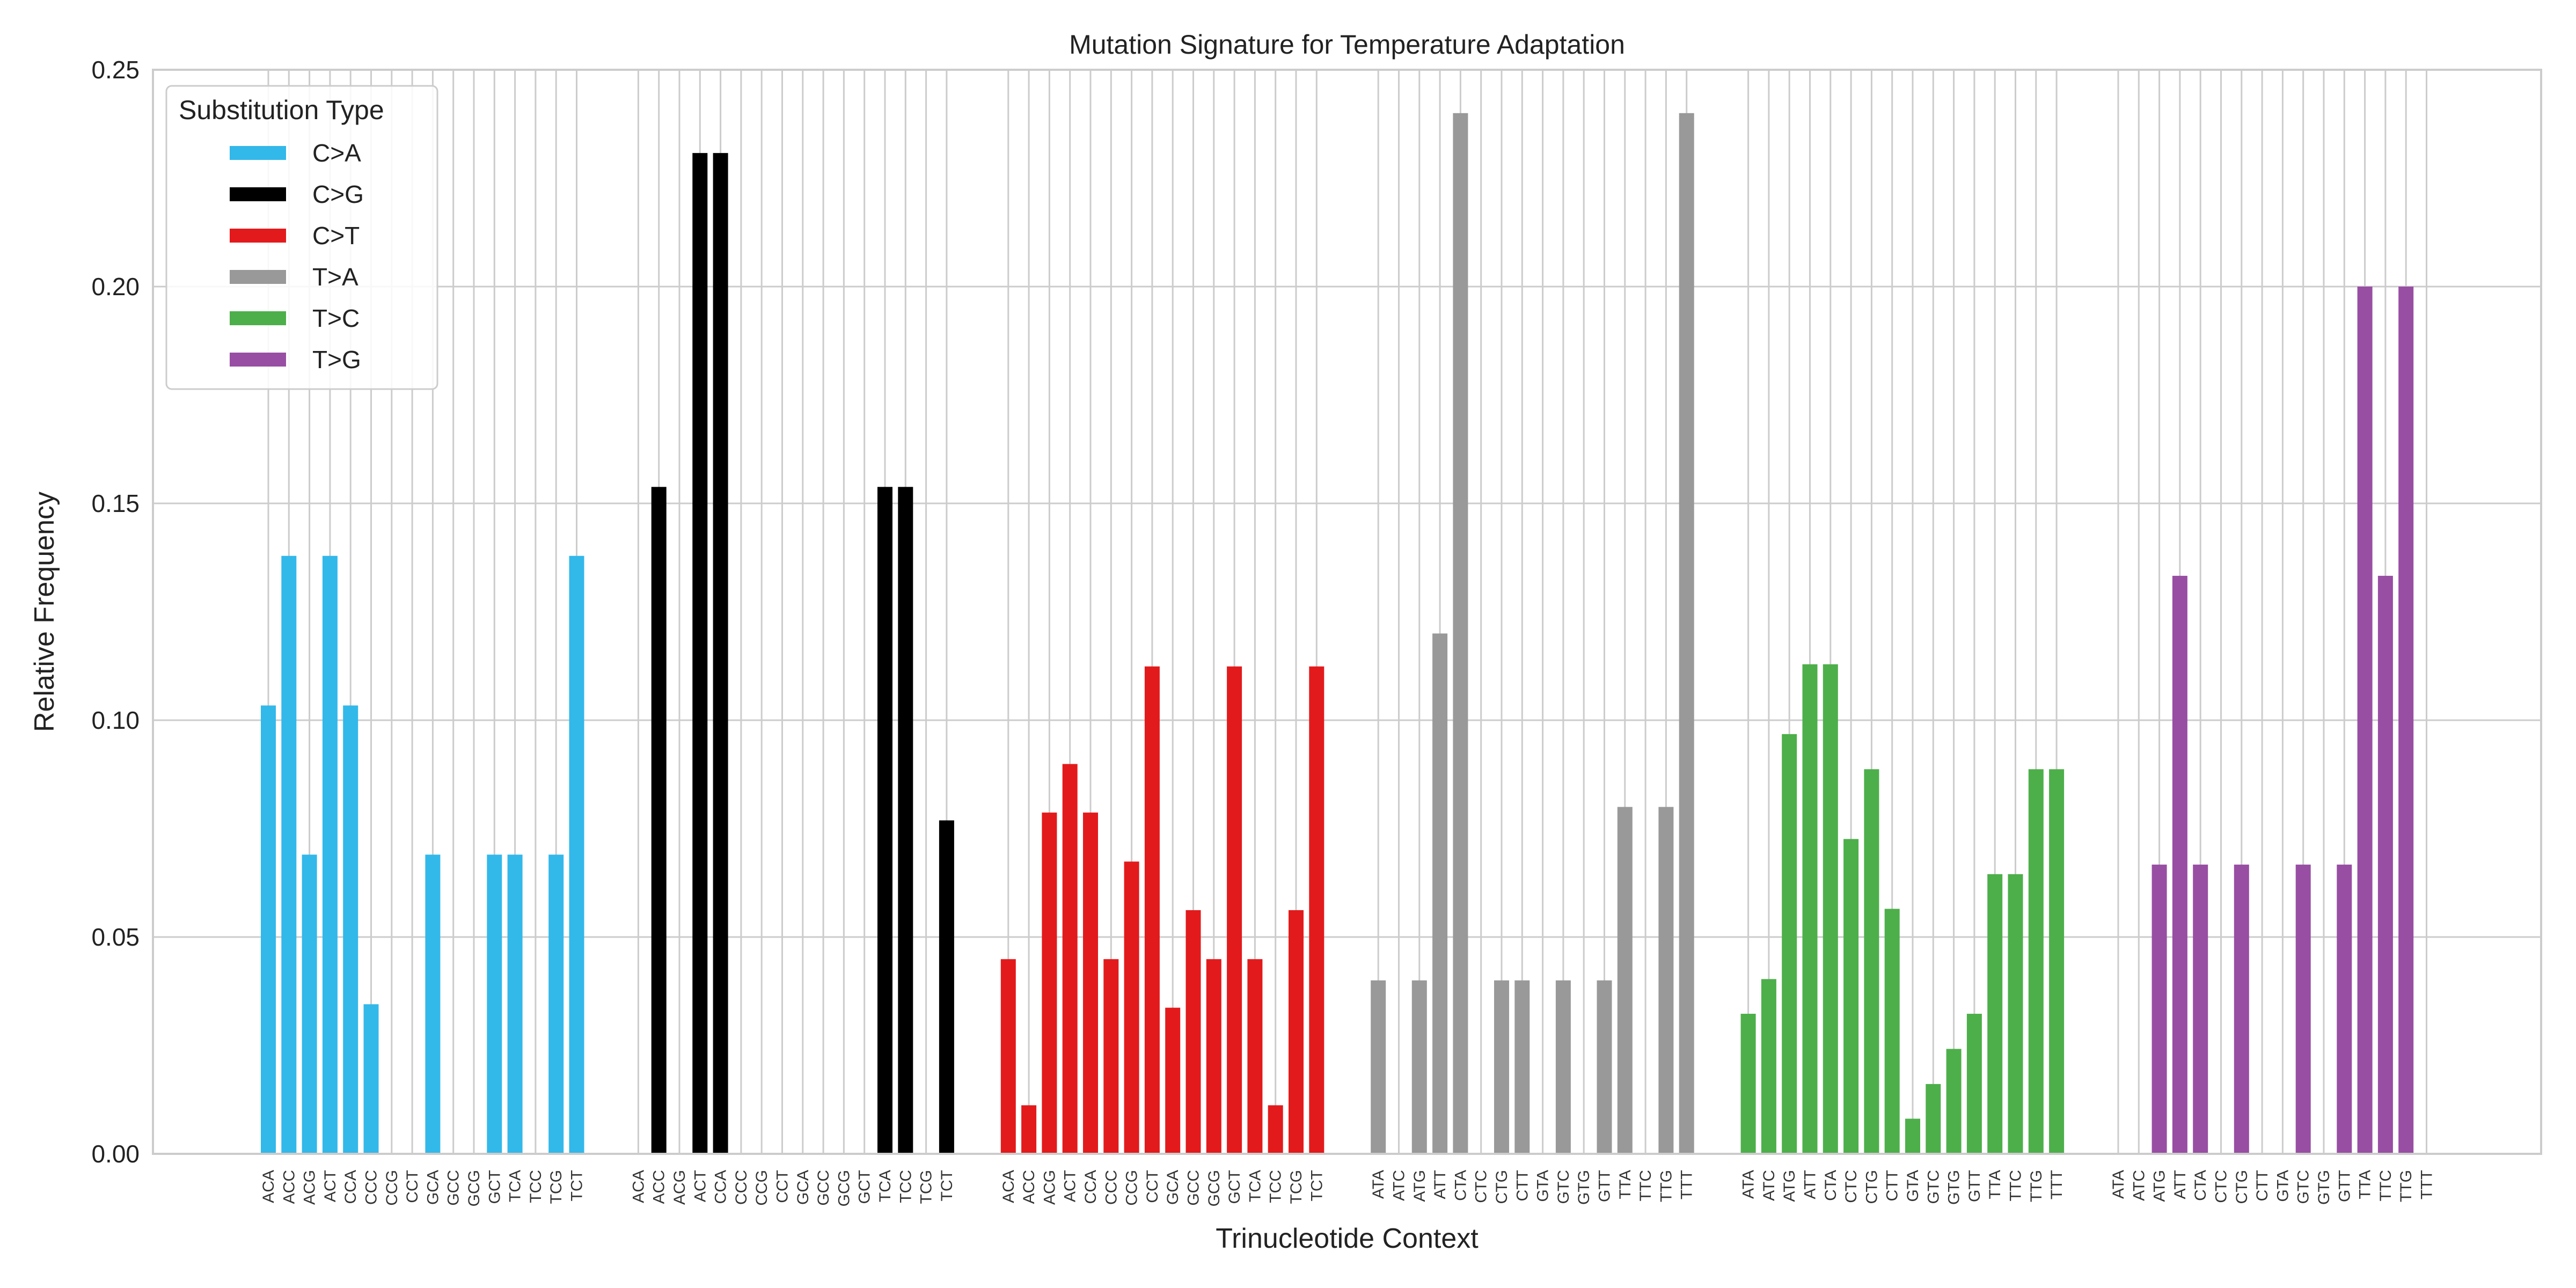  I want to click on legend-entry: T>C, so click(336, 318).